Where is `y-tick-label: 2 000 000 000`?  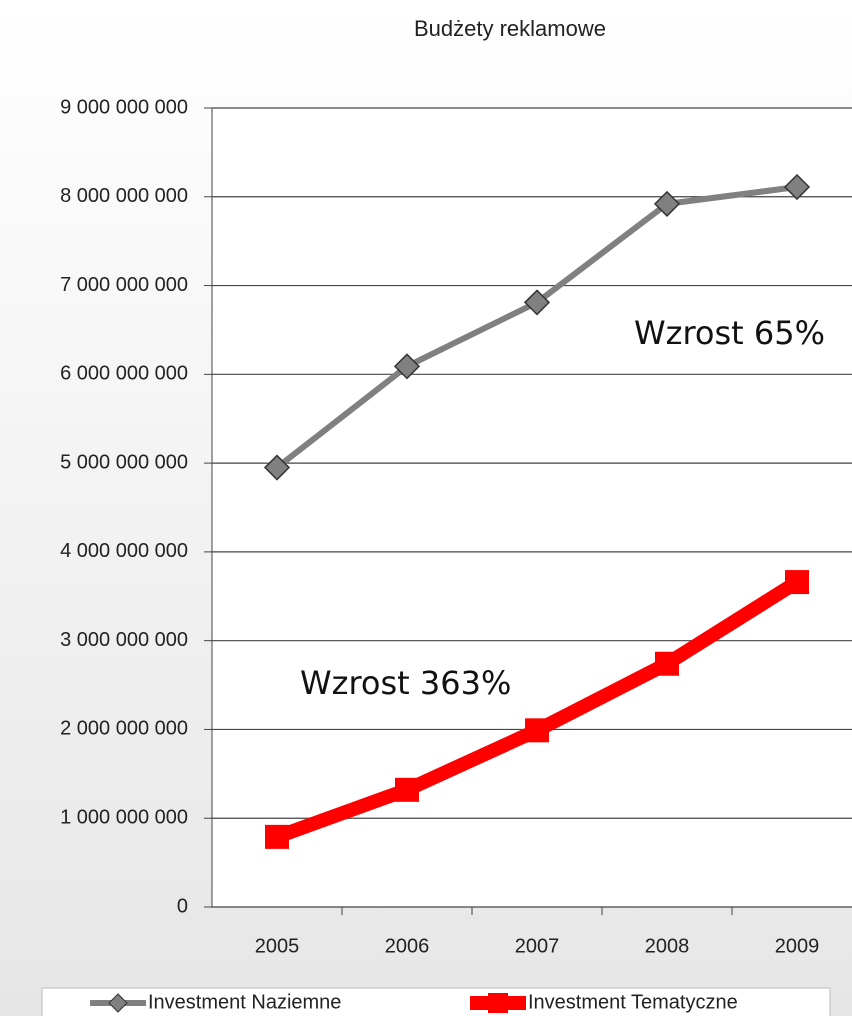 y-tick-label: 2 000 000 000 is located at coordinates (124, 729).